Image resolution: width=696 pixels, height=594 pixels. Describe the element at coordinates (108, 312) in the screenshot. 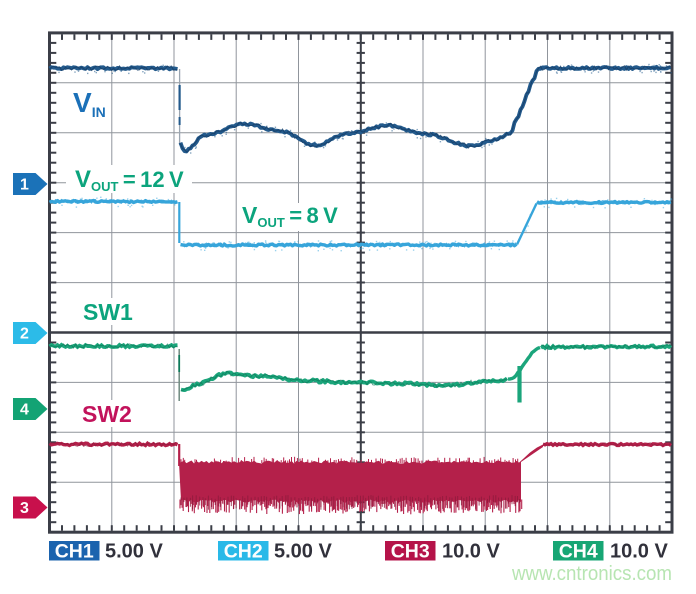

I see `svg-text: SW1` at that location.